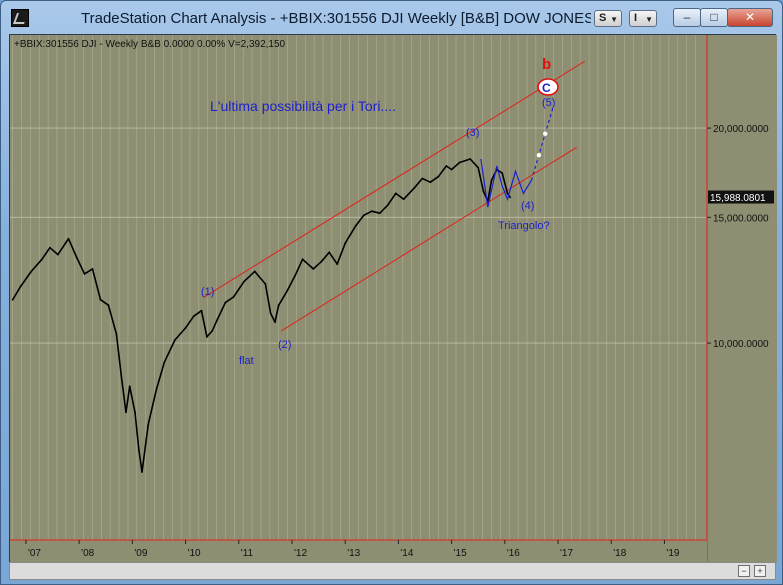 The image size is (783, 585). What do you see at coordinates (687, 17) in the screenshot?
I see `minimize-button: –` at bounding box center [687, 17].